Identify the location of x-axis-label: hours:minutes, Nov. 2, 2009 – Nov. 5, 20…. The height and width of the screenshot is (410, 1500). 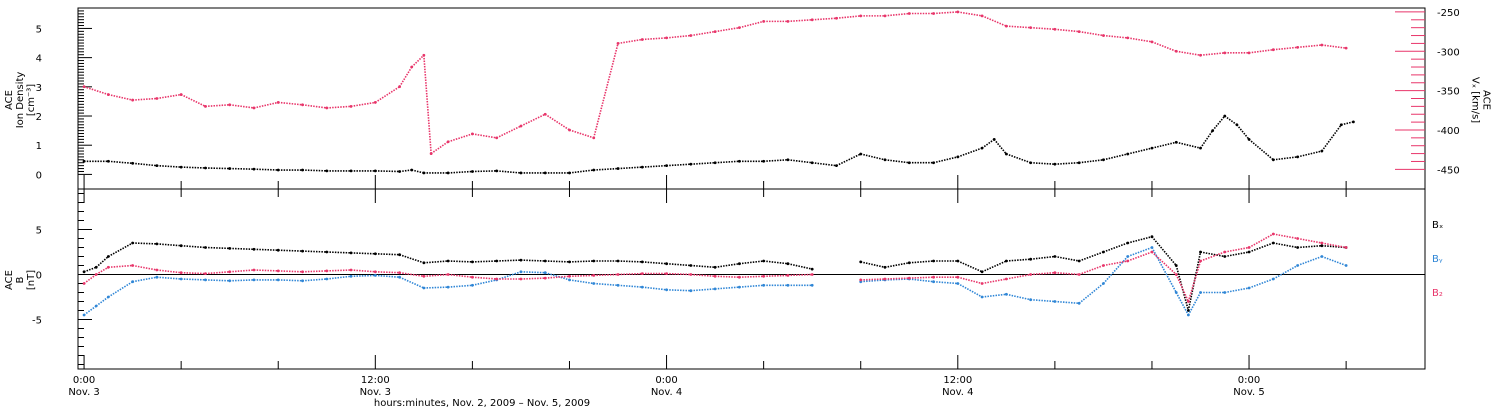
(482, 403).